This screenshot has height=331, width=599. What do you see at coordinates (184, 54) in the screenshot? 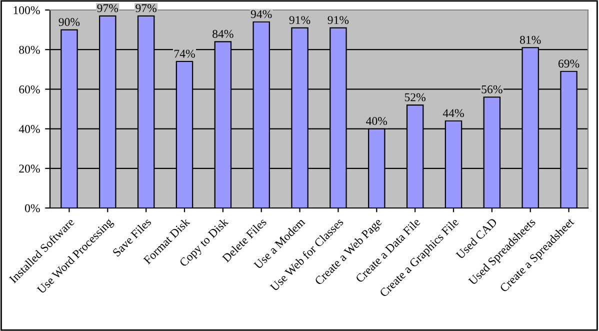
I see `data-label: 74%` at bounding box center [184, 54].